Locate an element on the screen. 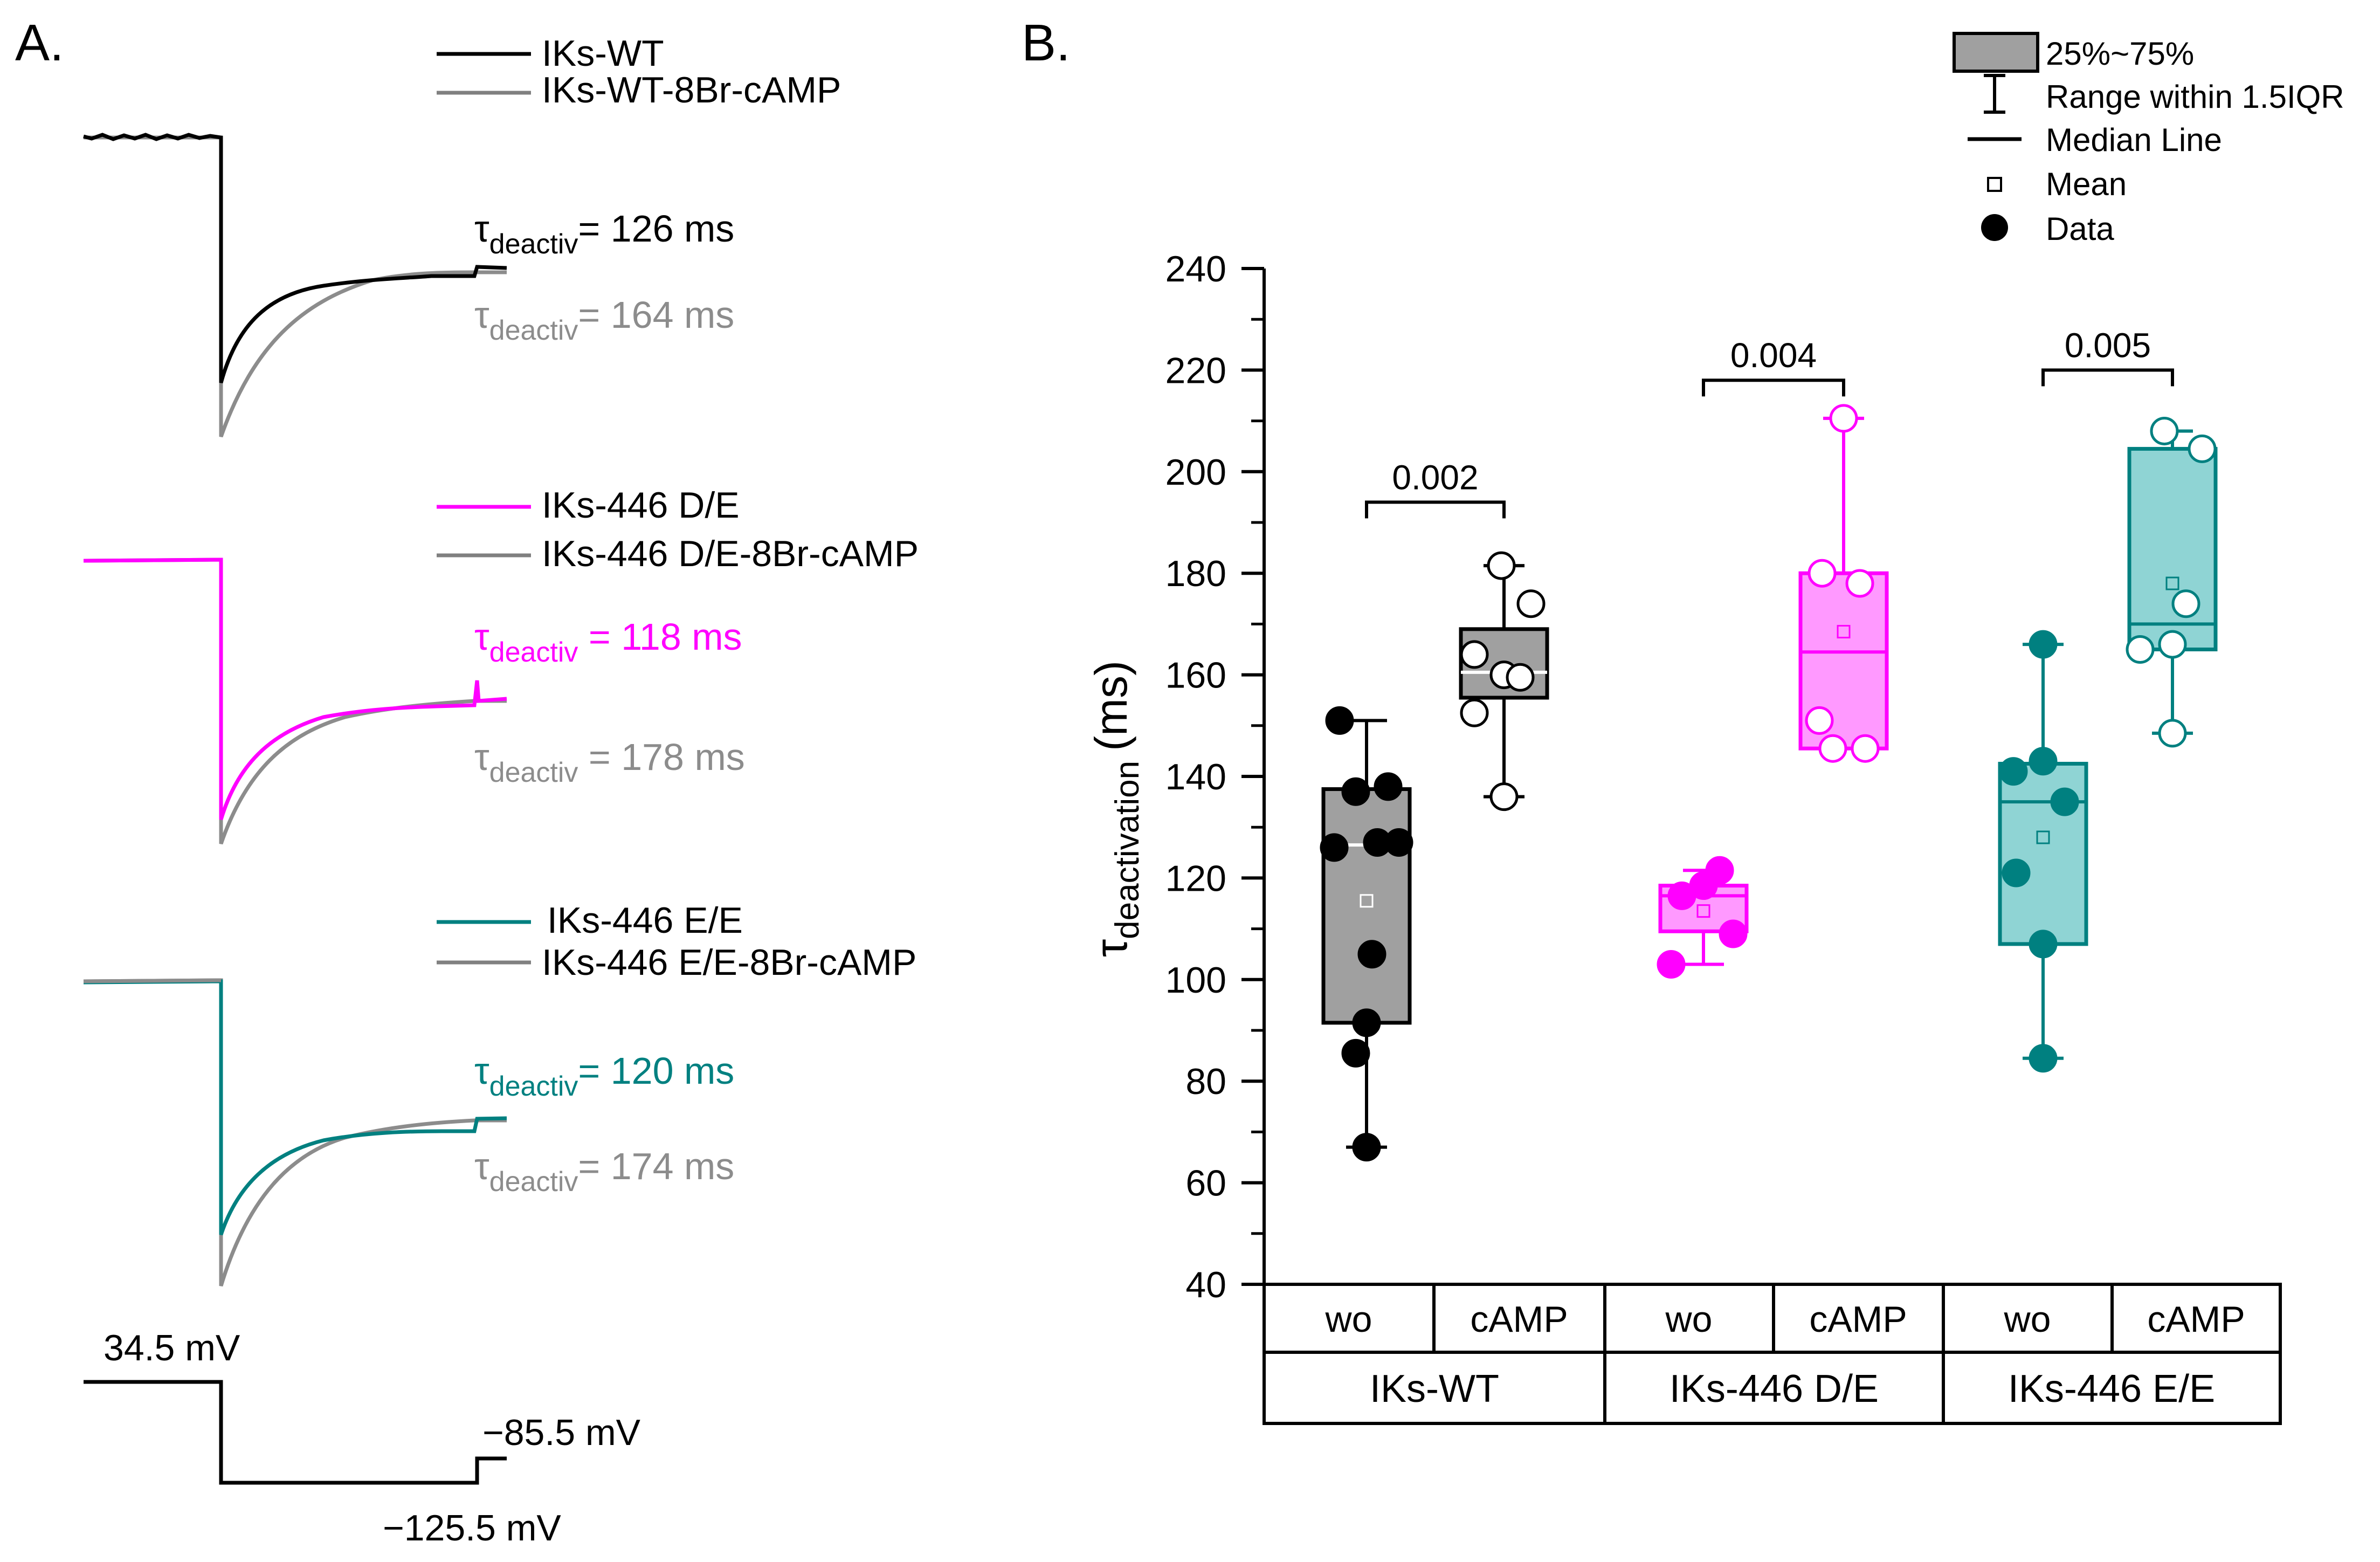 The height and width of the screenshot is (1562, 2380). tau-de-camp: τdeactiv = 178 ms is located at coordinates (609, 762).